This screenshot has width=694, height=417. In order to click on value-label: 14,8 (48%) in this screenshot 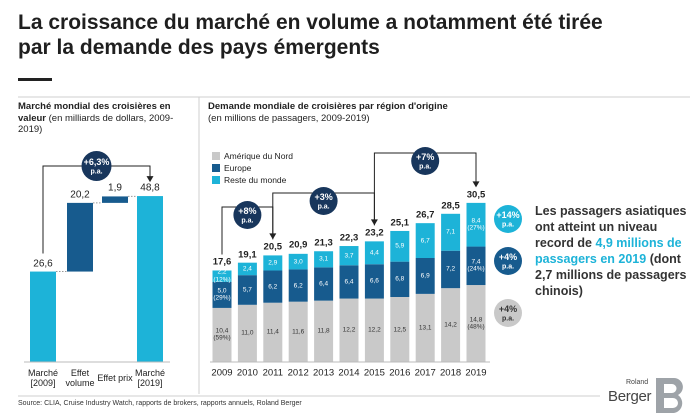, I will do `click(476, 323)`.